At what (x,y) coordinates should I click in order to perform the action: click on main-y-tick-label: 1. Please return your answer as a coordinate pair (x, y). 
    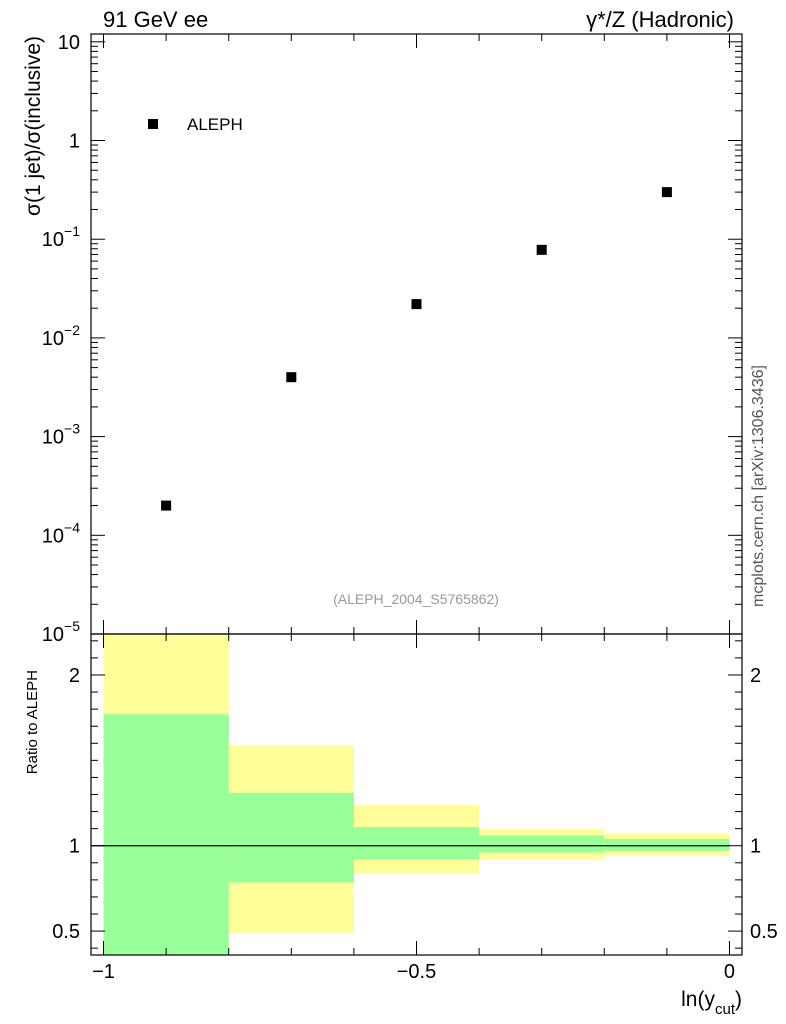
    Looking at the image, I should click on (74, 142).